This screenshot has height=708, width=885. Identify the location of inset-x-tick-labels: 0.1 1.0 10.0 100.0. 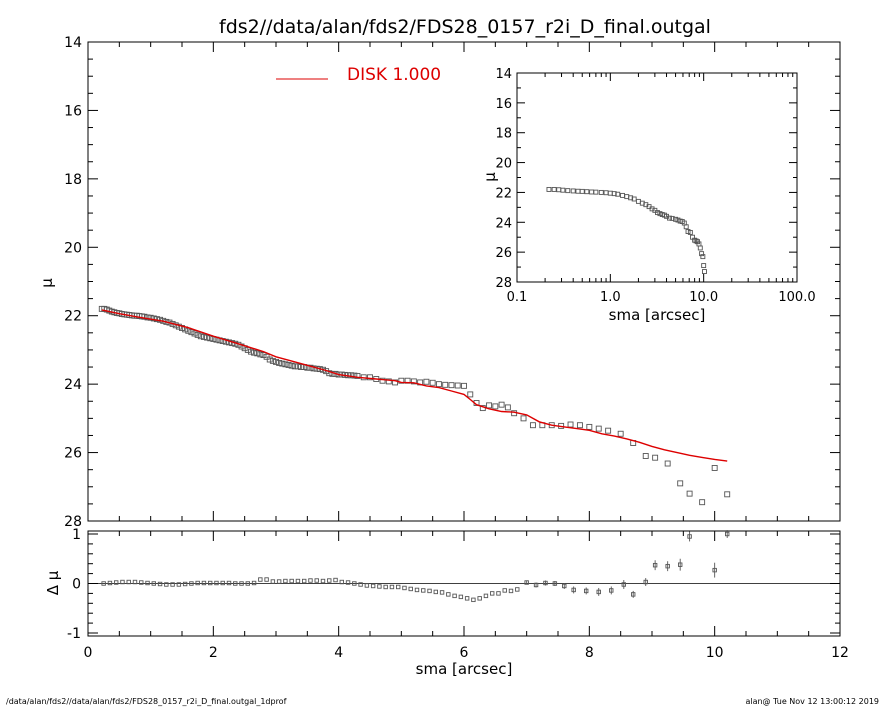
(661, 297).